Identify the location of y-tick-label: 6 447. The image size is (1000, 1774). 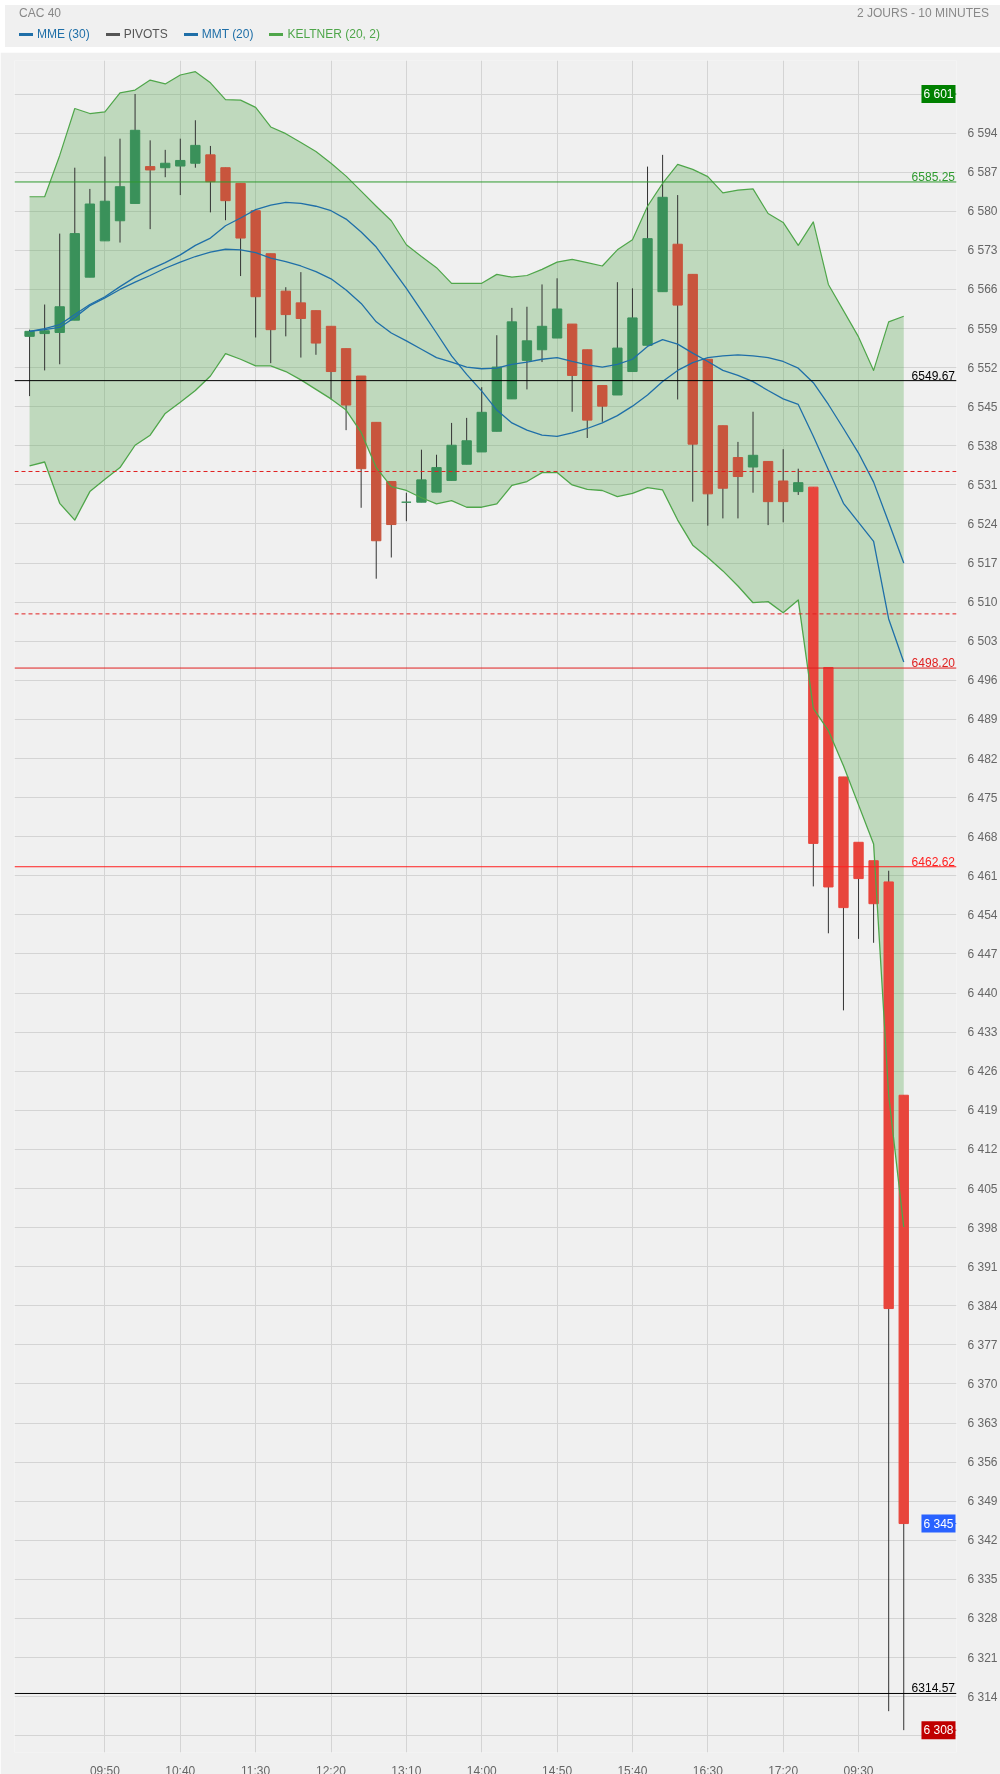
(982, 953).